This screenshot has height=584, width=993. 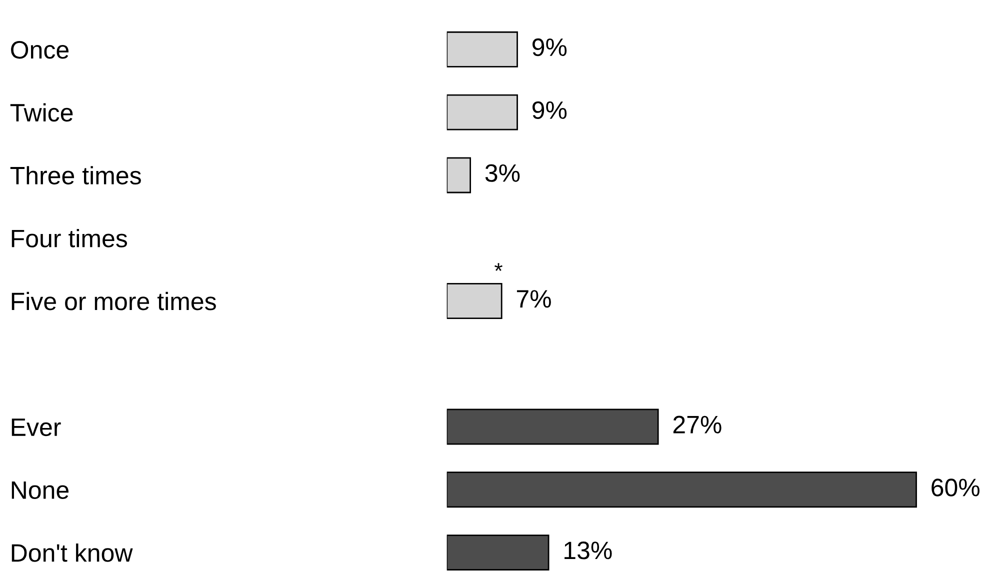 What do you see at coordinates (40, 490) in the screenshot?
I see `y-tick-label: None` at bounding box center [40, 490].